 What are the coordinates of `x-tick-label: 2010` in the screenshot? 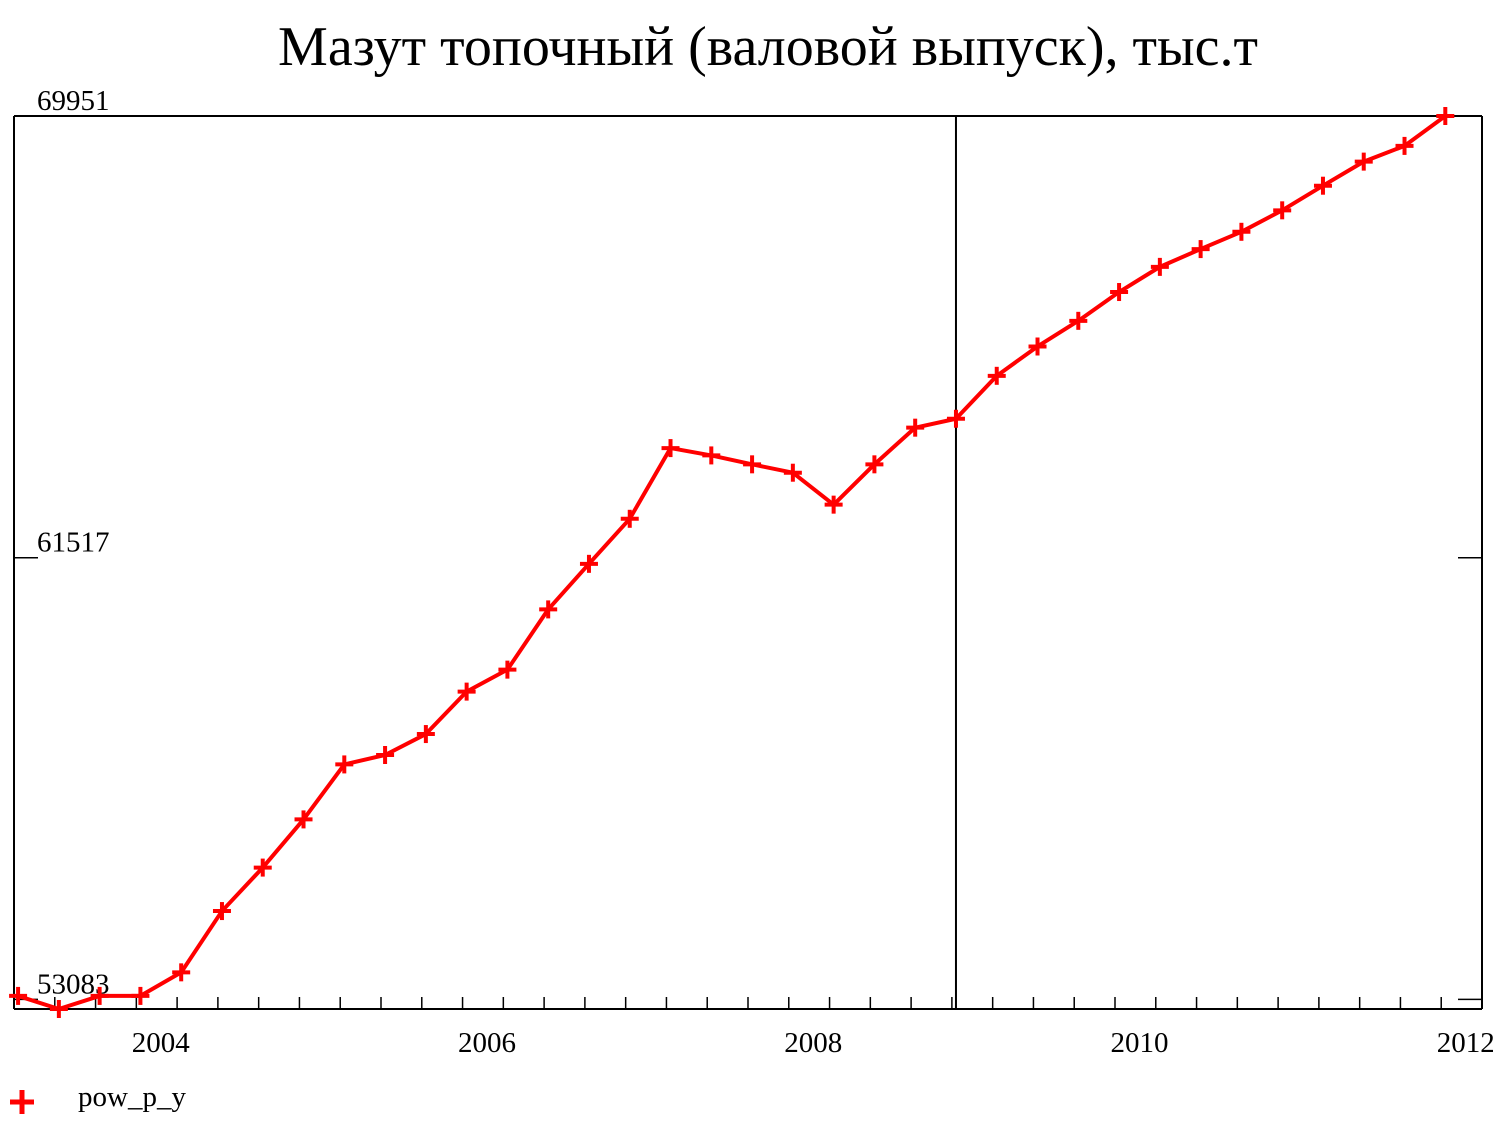 It's located at (1139, 1043).